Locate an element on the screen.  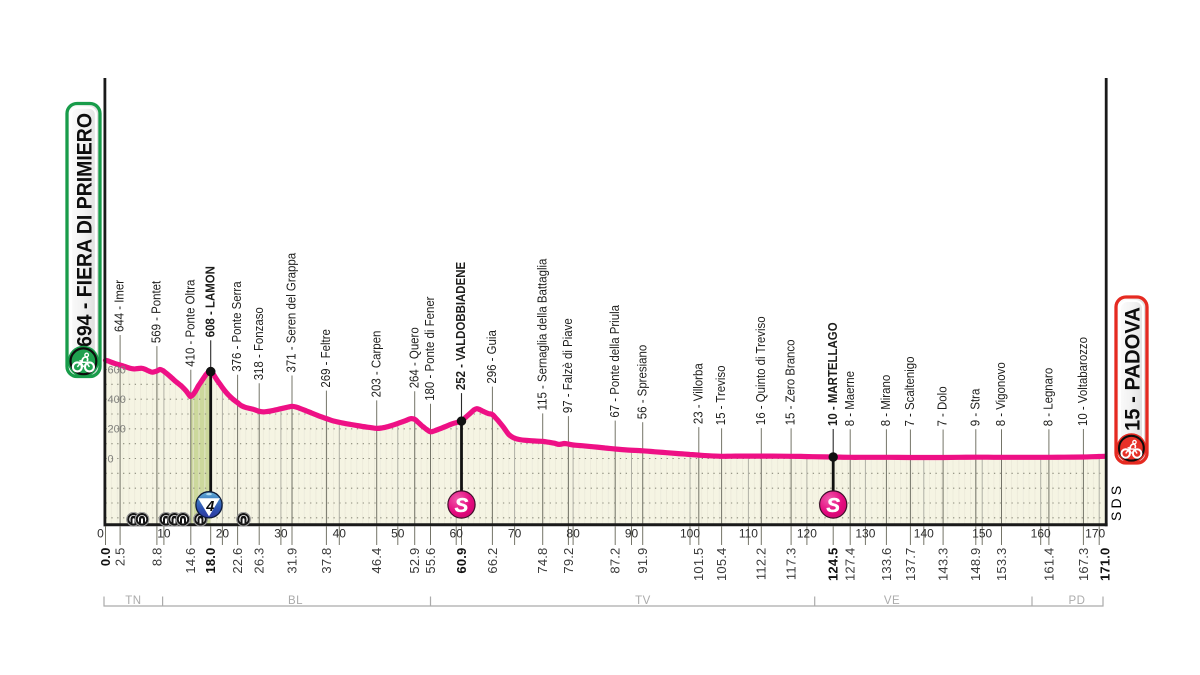
svg-text: 74.8 is located at coordinates (542, 561).